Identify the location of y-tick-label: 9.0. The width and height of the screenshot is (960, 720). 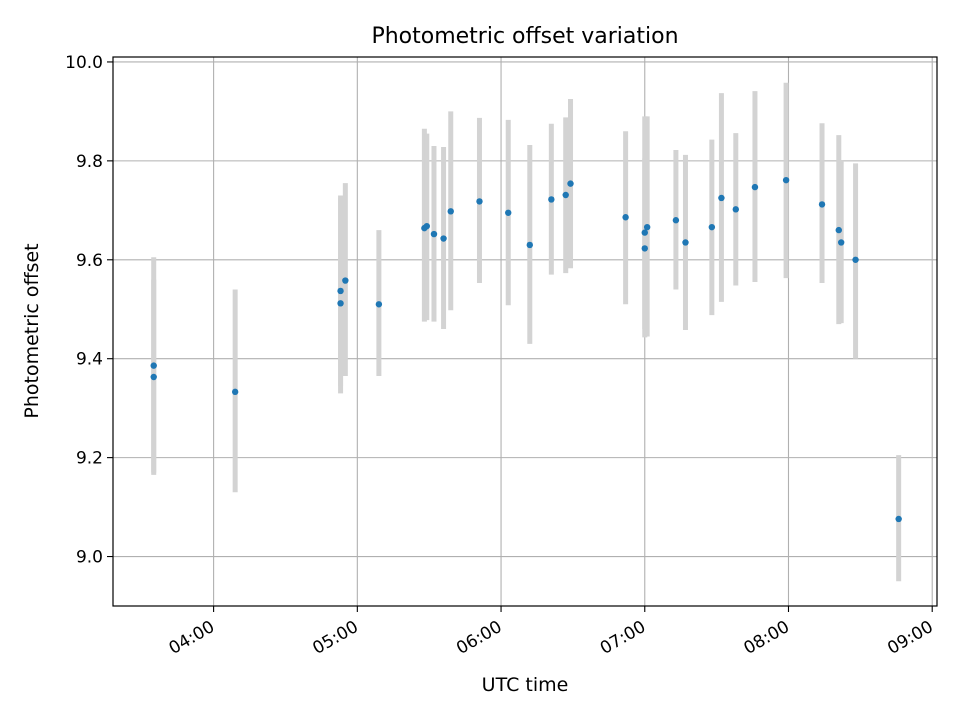
(89, 558).